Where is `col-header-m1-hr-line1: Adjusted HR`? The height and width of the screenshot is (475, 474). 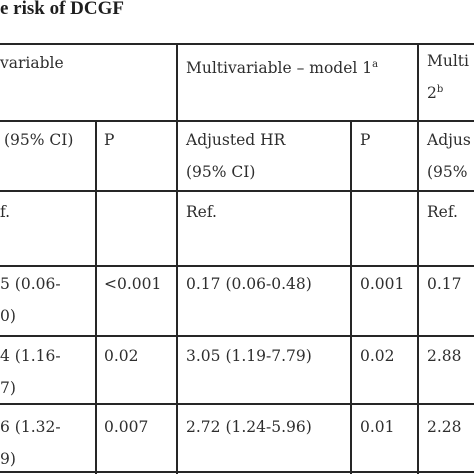 col-header-m1-hr-line1: Adjusted HR is located at coordinates (236, 140).